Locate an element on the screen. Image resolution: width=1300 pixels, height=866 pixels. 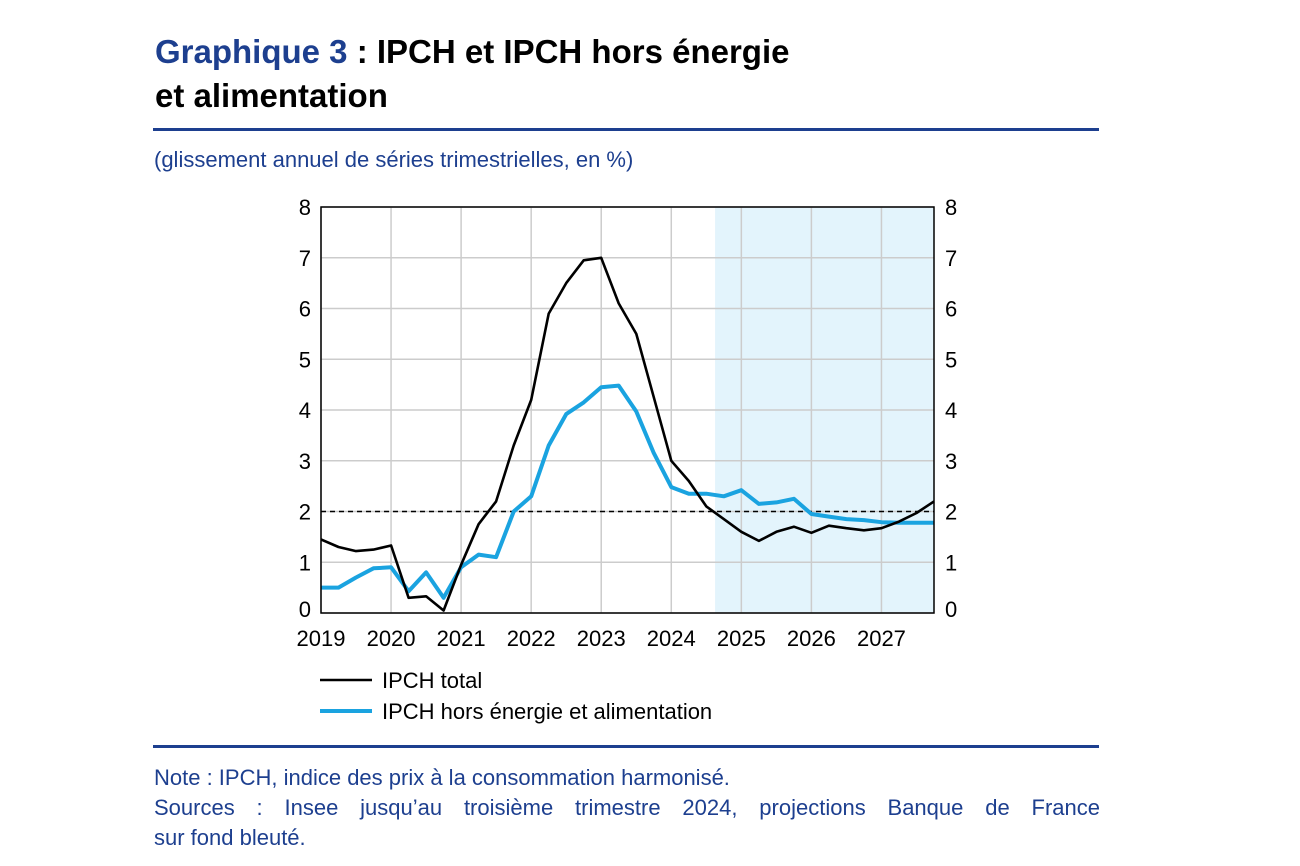
series-line-core is located at coordinates (627, 491).